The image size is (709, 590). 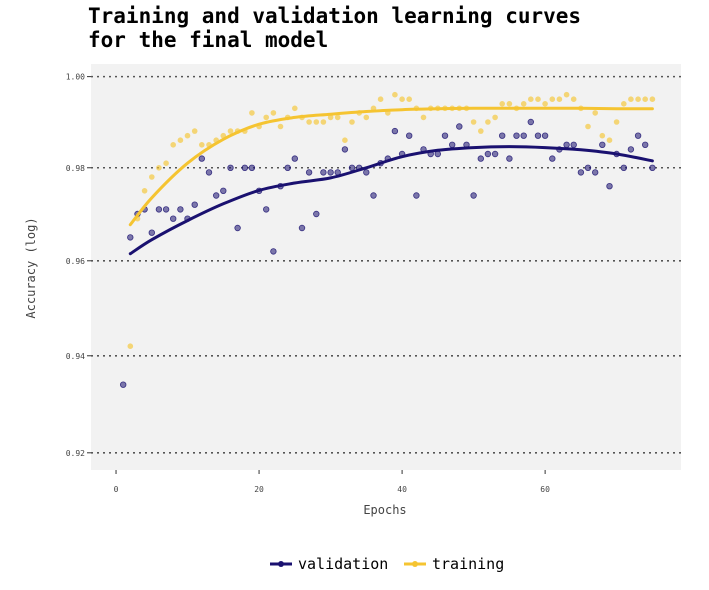 What do you see at coordinates (75, 356) in the screenshot?
I see `y-tick-label: 0.94` at bounding box center [75, 356].